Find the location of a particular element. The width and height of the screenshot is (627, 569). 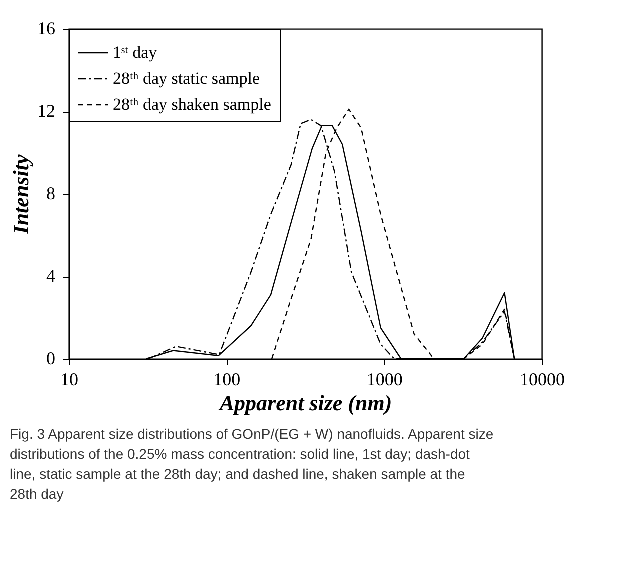

x-tick-label: 100 is located at coordinates (227, 380).